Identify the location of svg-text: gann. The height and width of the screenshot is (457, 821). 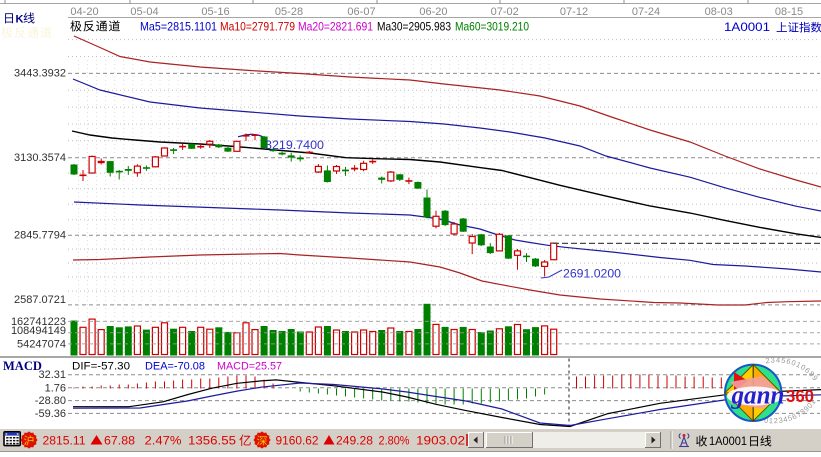
(758, 395).